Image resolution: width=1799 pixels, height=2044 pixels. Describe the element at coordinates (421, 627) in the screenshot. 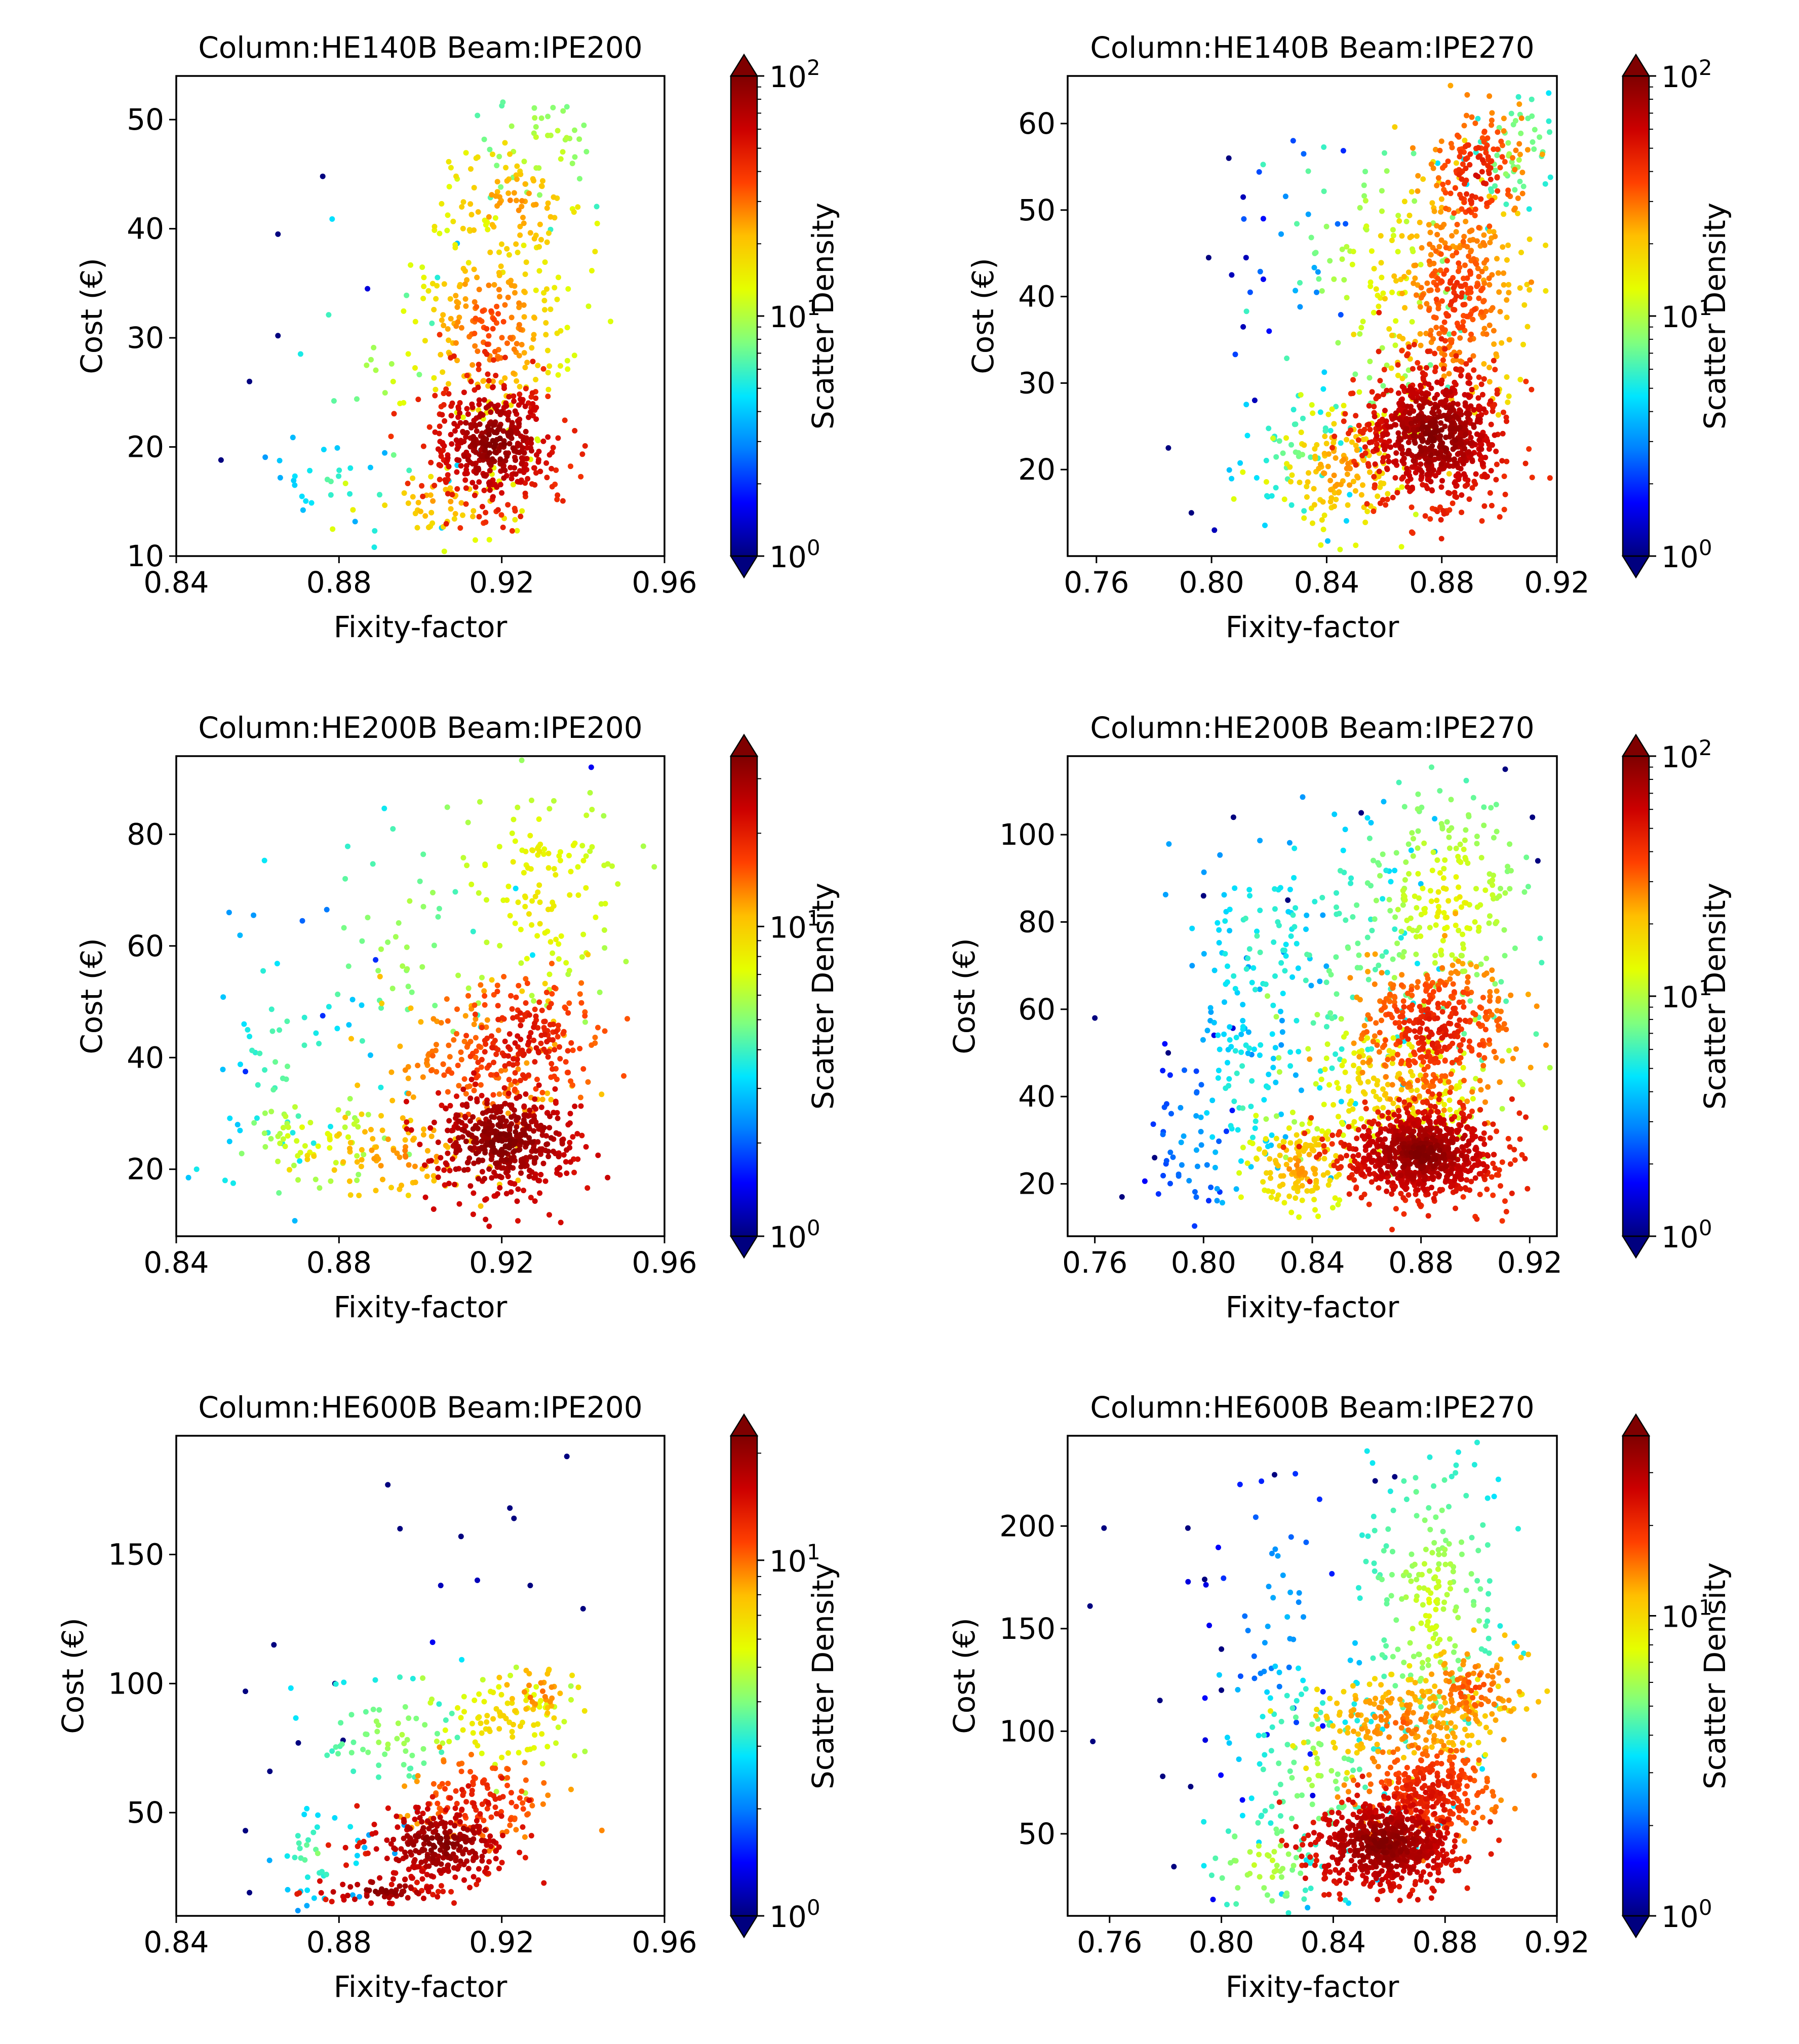

I see `x-axis-label: Fixity-factor` at that location.